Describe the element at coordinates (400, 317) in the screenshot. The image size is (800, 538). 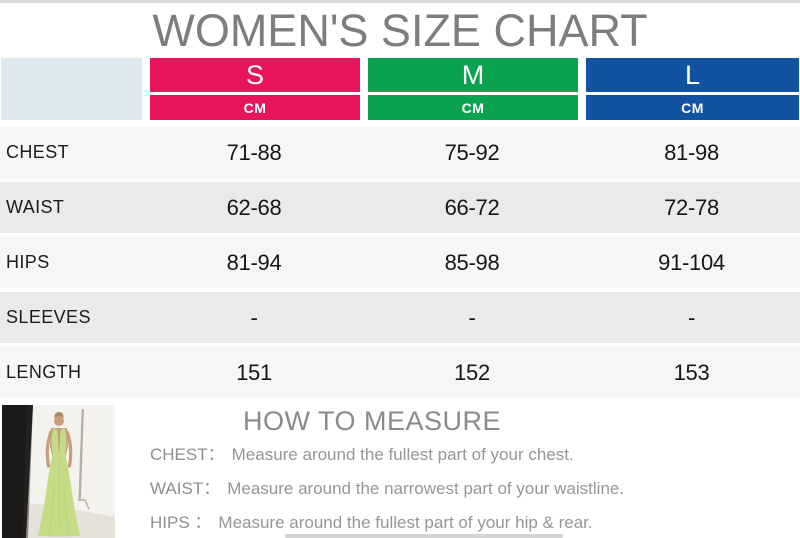
I see `table-row-sleeves: SLEEVES - - -` at that location.